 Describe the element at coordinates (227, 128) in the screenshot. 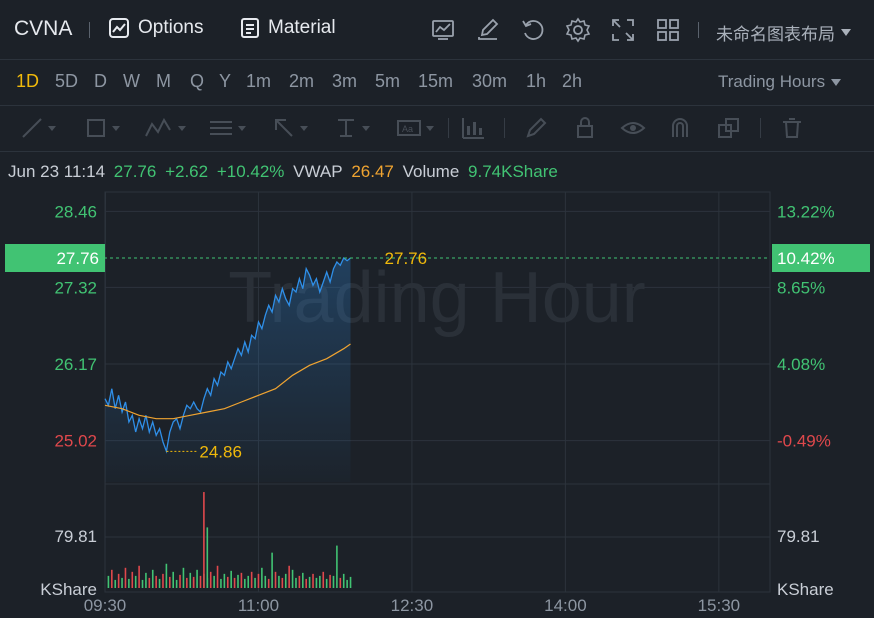

I see `fibonacci-tool-icon` at that location.